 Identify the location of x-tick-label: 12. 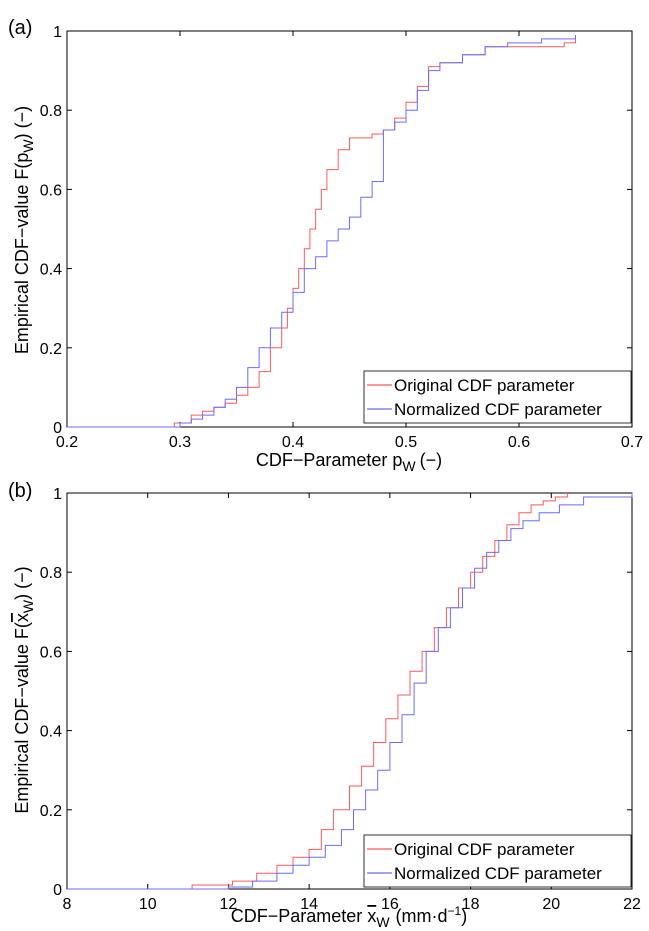
(229, 904).